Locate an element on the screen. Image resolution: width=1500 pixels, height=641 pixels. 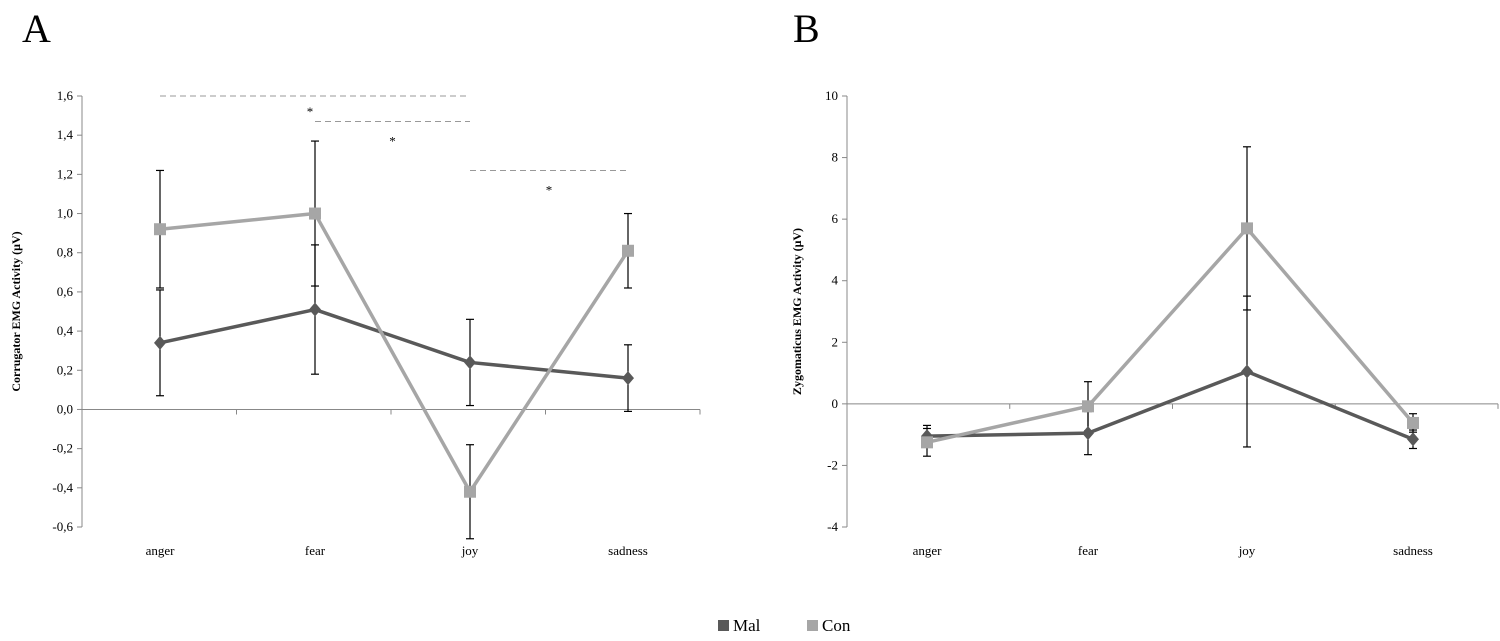
legend-swatch-mal is located at coordinates (723, 625).